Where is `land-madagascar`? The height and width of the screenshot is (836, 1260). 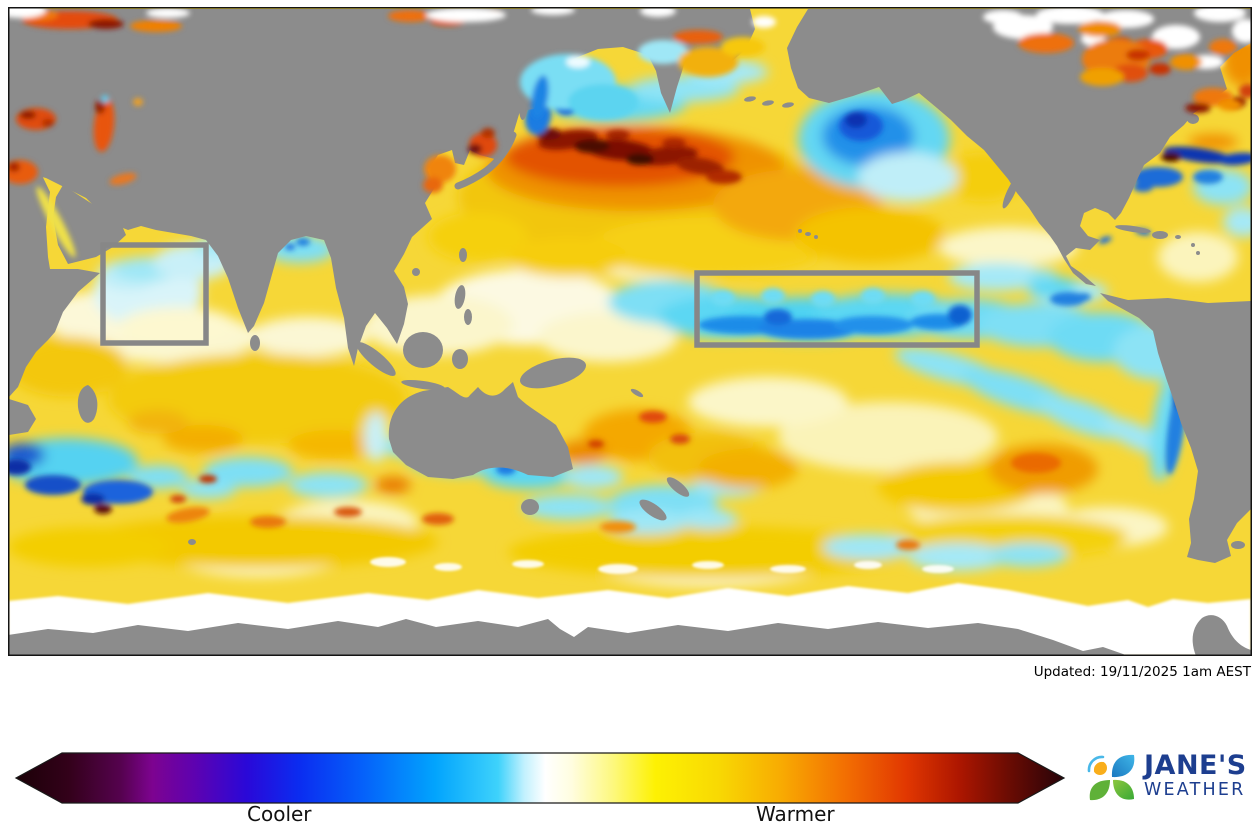
land-madagascar is located at coordinates (87, 404).